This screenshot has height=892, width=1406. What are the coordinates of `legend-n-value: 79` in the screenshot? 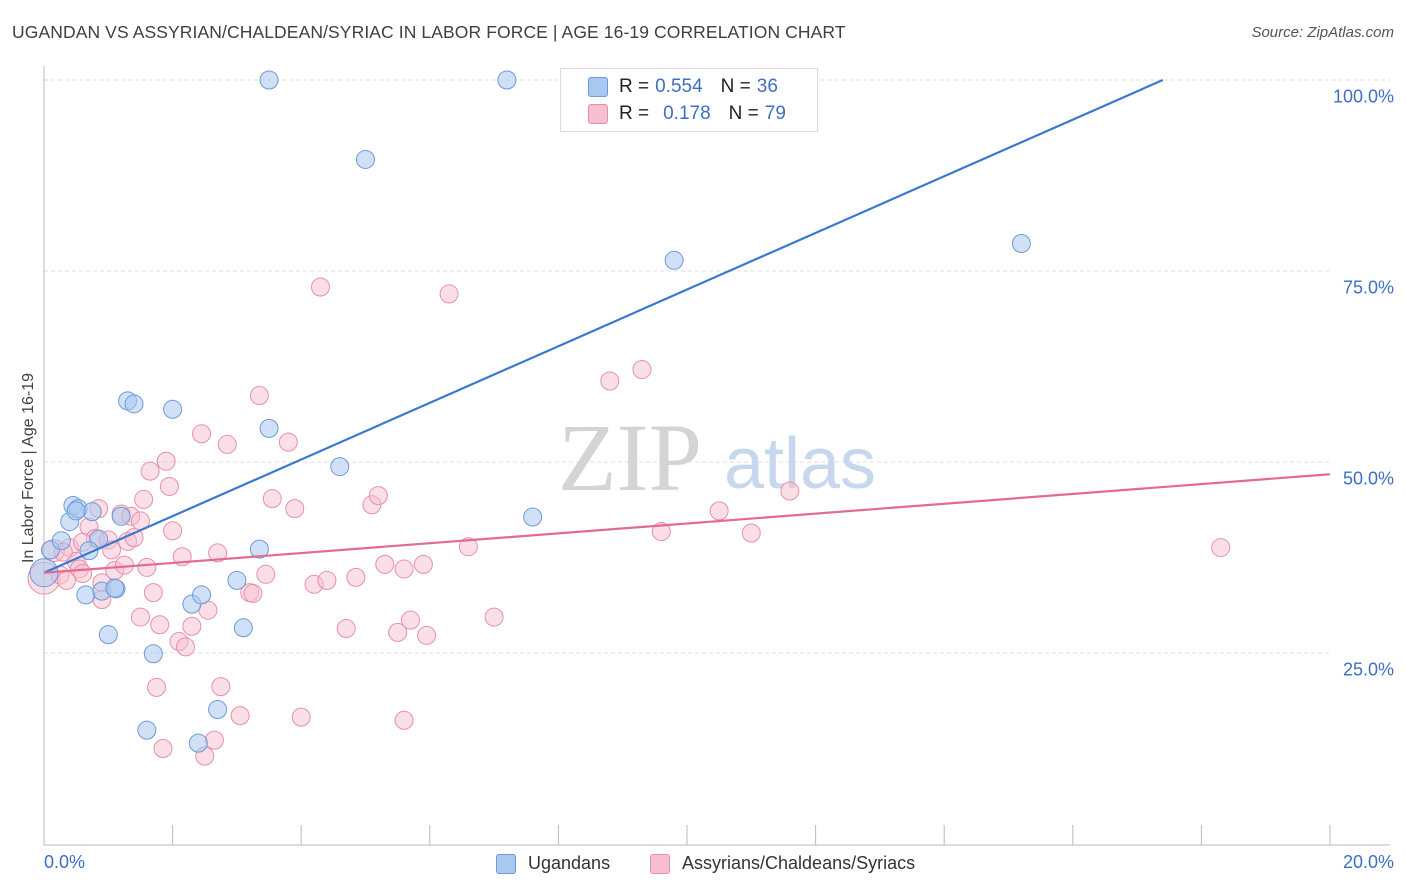 It's located at (775, 113).